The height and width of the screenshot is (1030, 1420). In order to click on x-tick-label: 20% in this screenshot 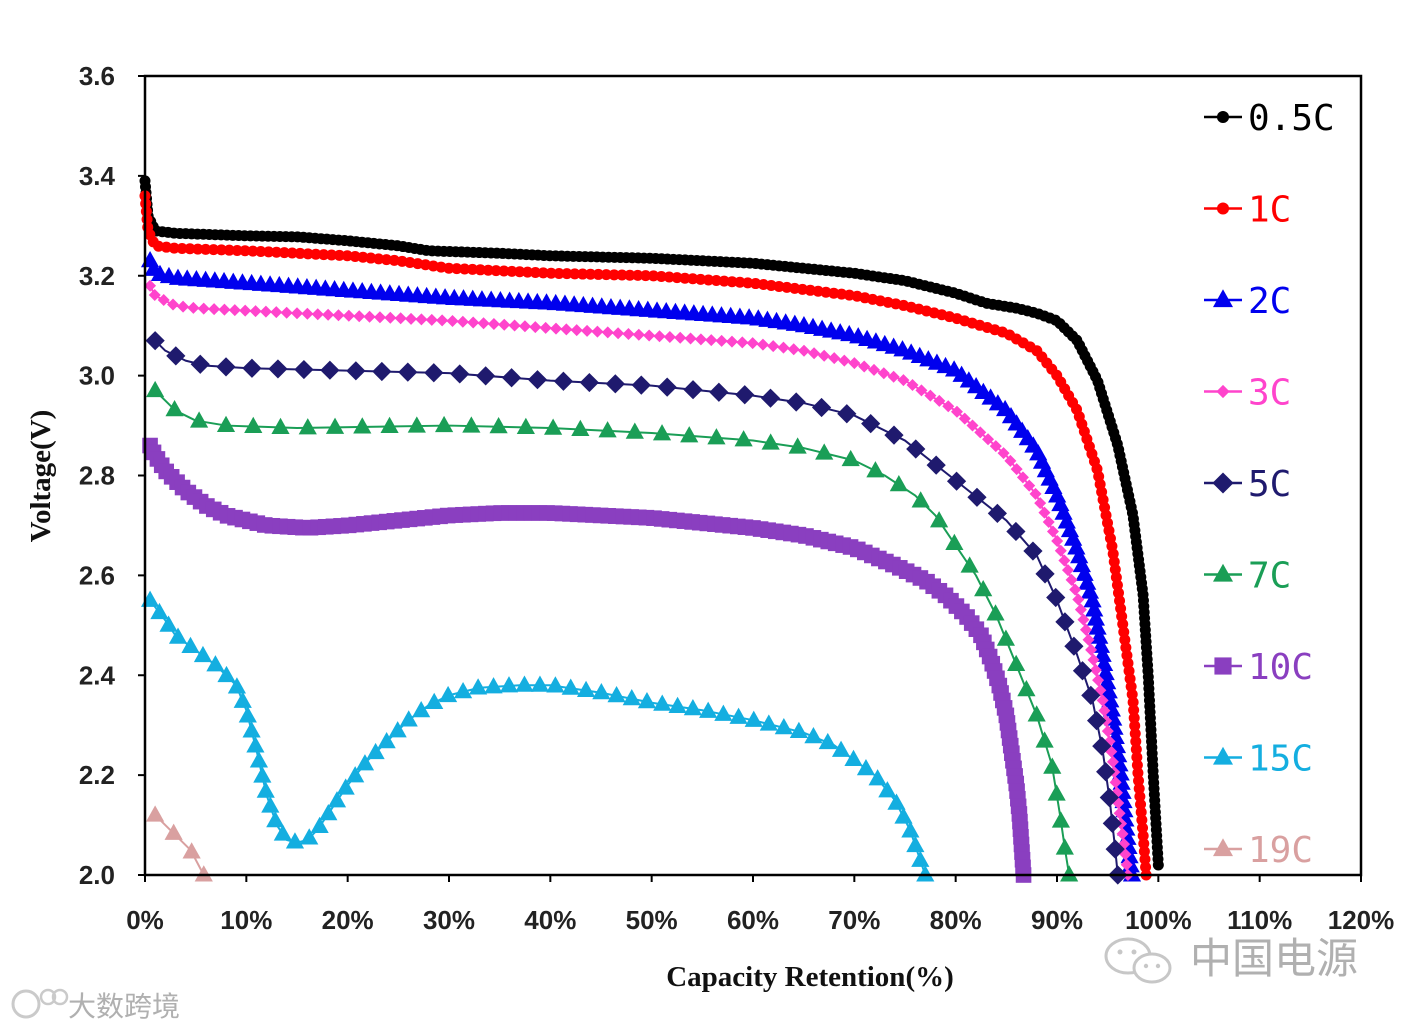, I will do `click(348, 920)`.